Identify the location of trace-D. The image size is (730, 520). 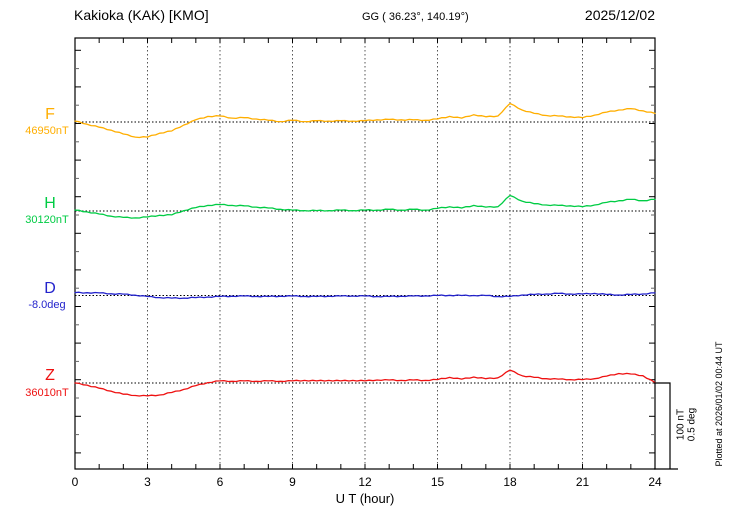
(365, 295).